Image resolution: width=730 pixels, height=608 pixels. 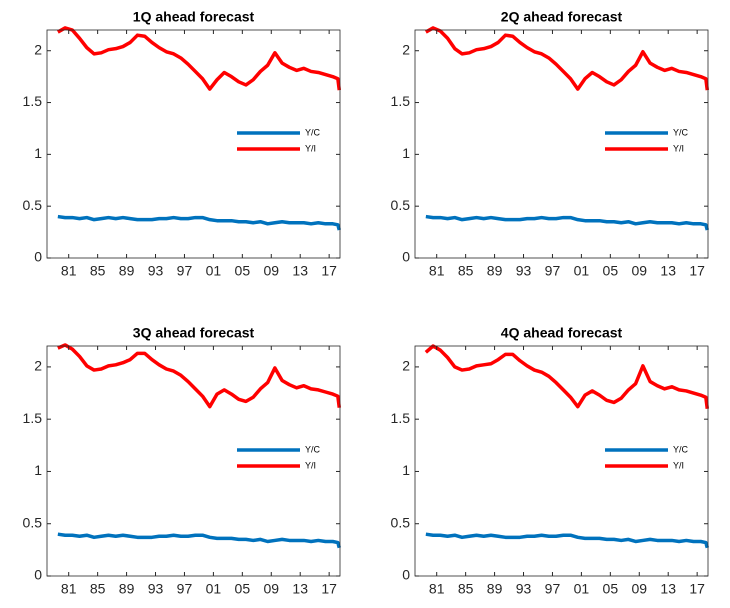 I want to click on chart-title: 1Q ahead forecast, so click(x=194, y=17).